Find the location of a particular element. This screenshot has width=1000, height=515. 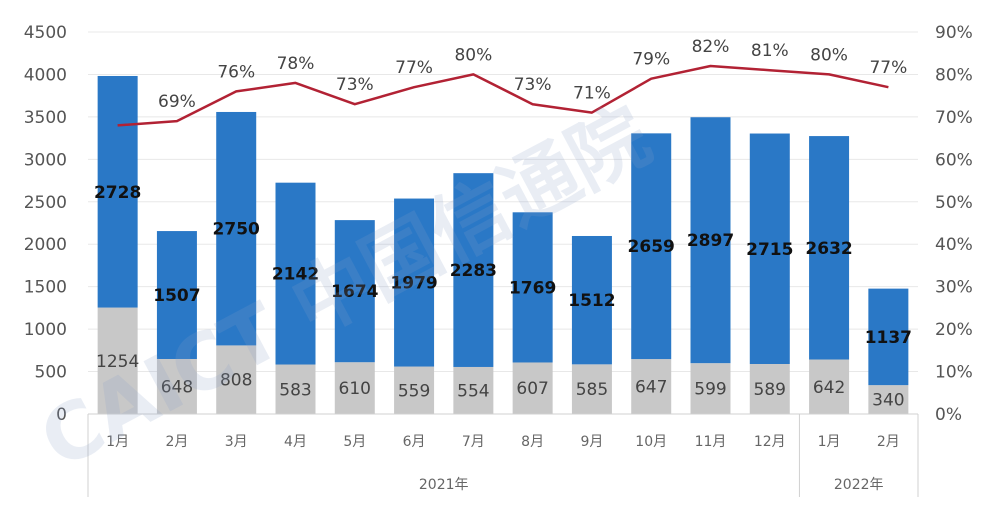

data-label-other: 599 is located at coordinates (710, 390).